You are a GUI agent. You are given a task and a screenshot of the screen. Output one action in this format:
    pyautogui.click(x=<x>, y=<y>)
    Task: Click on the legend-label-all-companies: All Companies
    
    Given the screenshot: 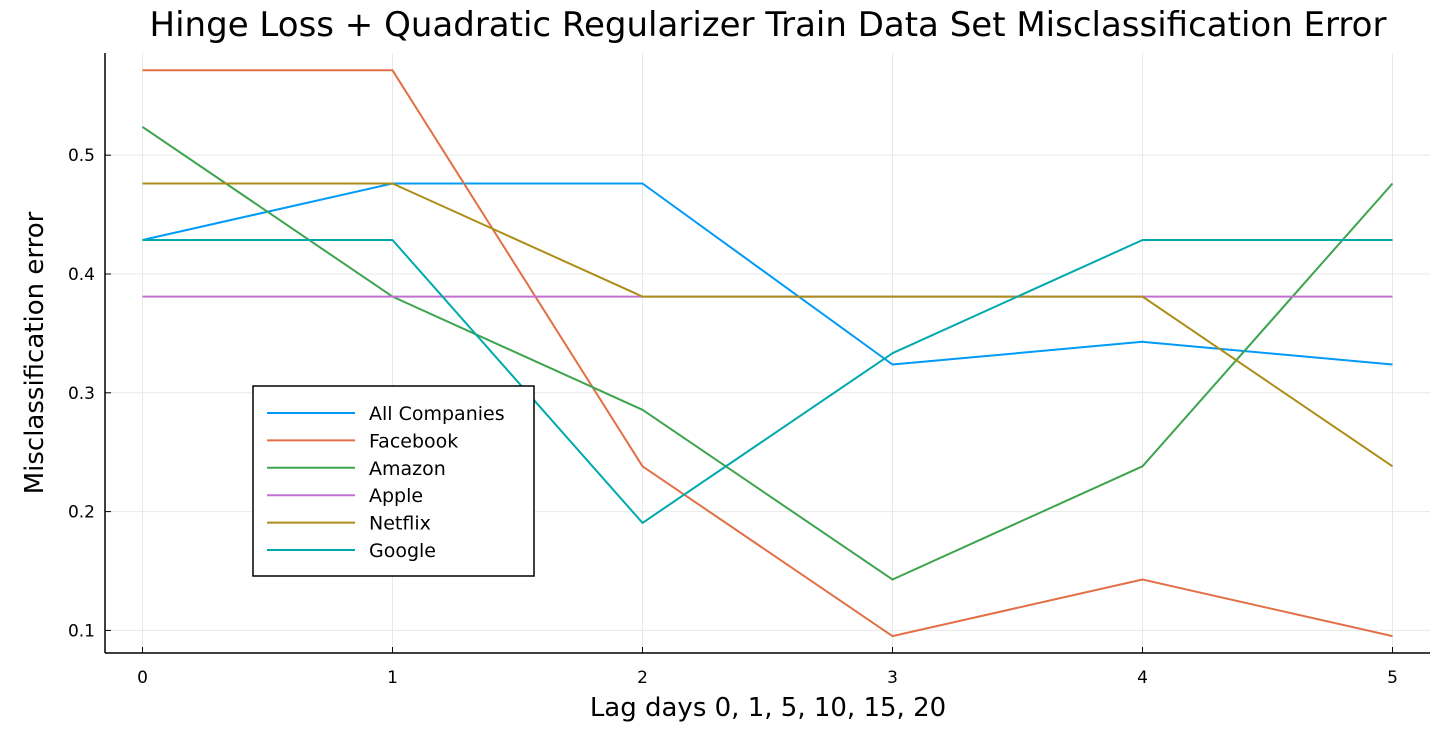 What is the action you would take?
    pyautogui.click(x=437, y=414)
    